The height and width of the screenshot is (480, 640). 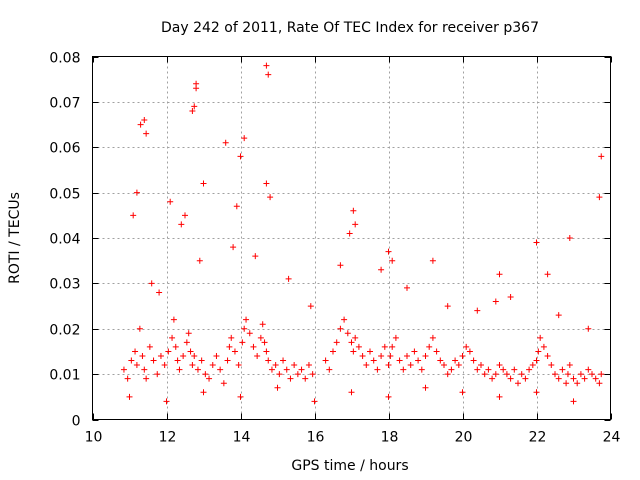 I want to click on x-tick-label: 22, so click(x=538, y=438).